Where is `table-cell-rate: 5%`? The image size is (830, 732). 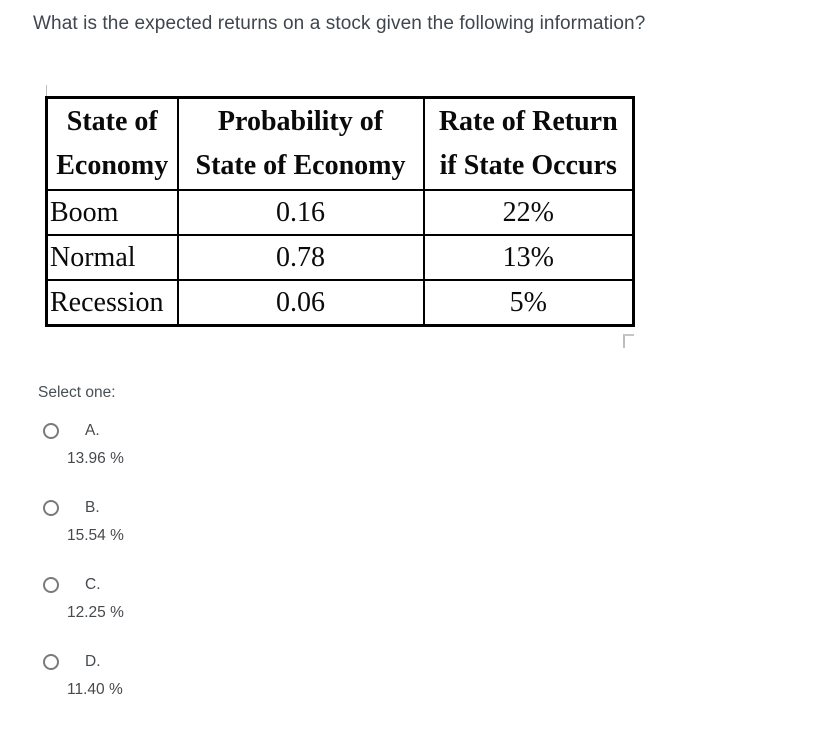
table-cell-rate: 5% is located at coordinates (528, 303).